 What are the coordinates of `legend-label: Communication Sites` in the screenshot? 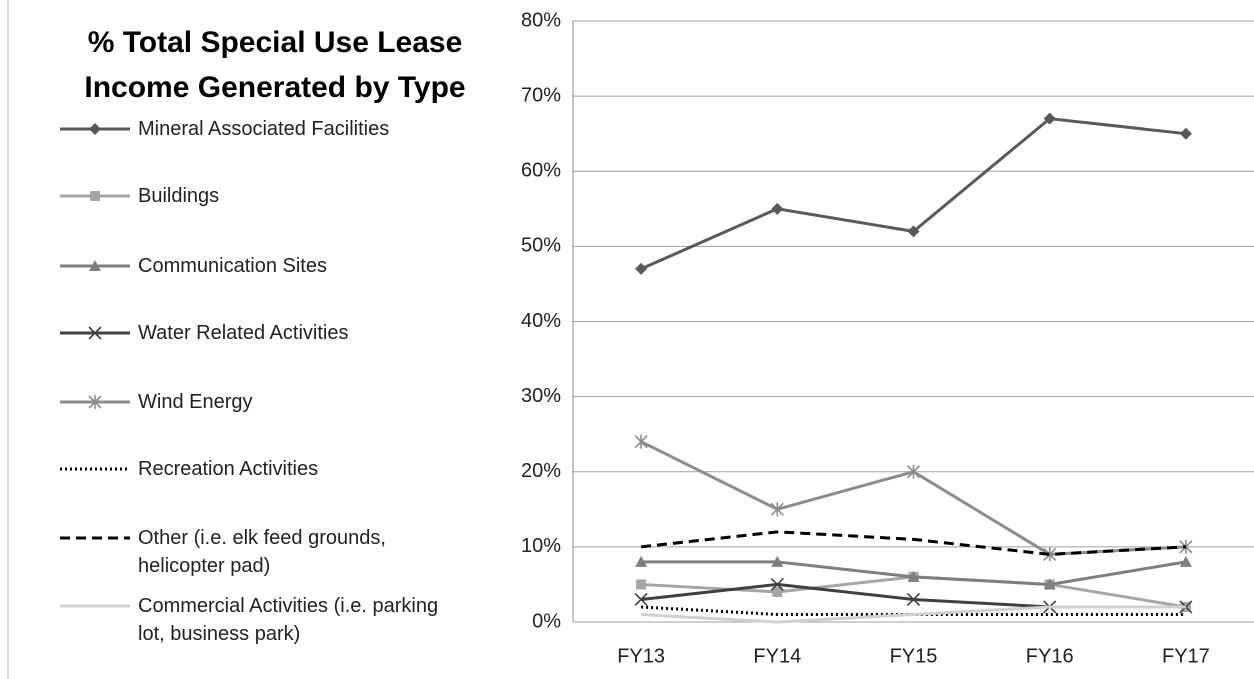 It's located at (232, 266).